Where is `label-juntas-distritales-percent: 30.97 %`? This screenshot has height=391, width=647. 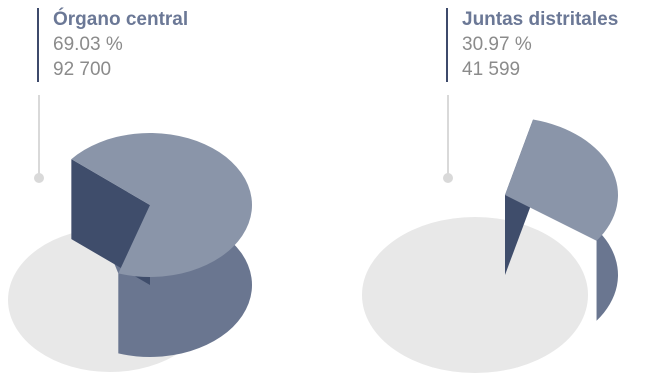
label-juntas-distritales-percent: 30.97 % is located at coordinates (497, 44).